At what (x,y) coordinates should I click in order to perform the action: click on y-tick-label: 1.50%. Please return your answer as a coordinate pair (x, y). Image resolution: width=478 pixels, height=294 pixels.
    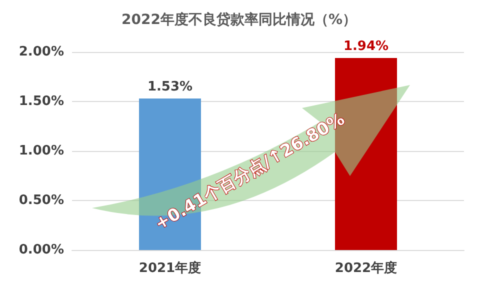
    Looking at the image, I should click on (41, 101).